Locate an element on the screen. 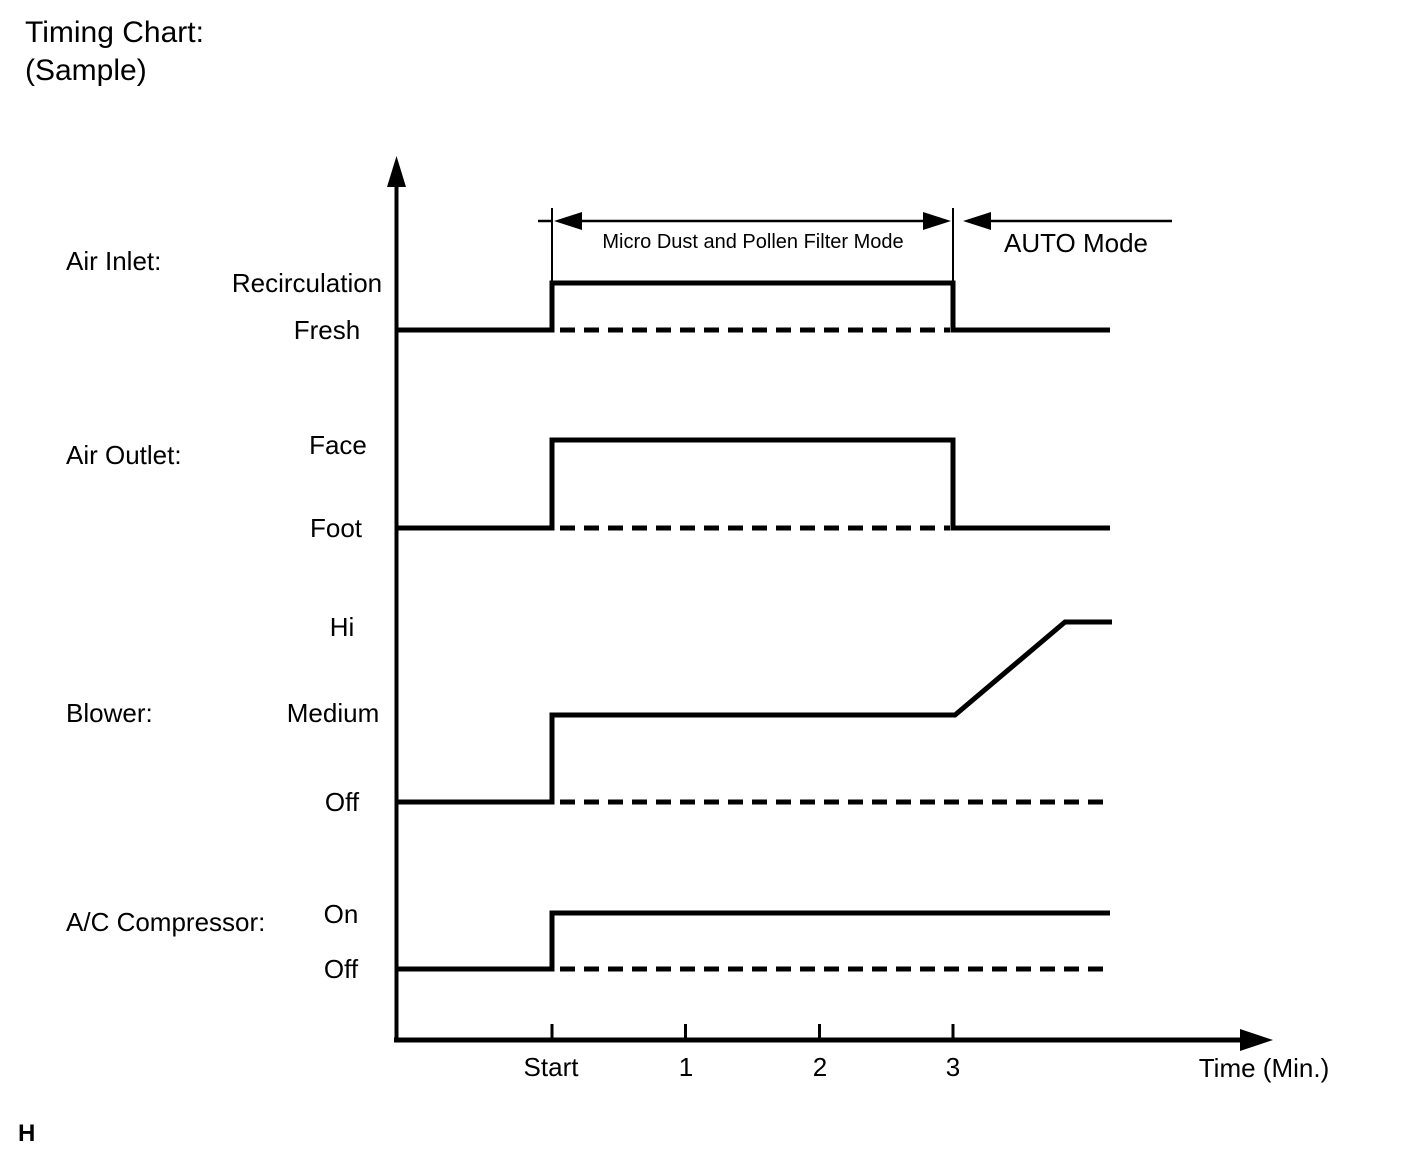 This screenshot has height=1160, width=1424. page-title-line2: (Sample) is located at coordinates (86, 70).